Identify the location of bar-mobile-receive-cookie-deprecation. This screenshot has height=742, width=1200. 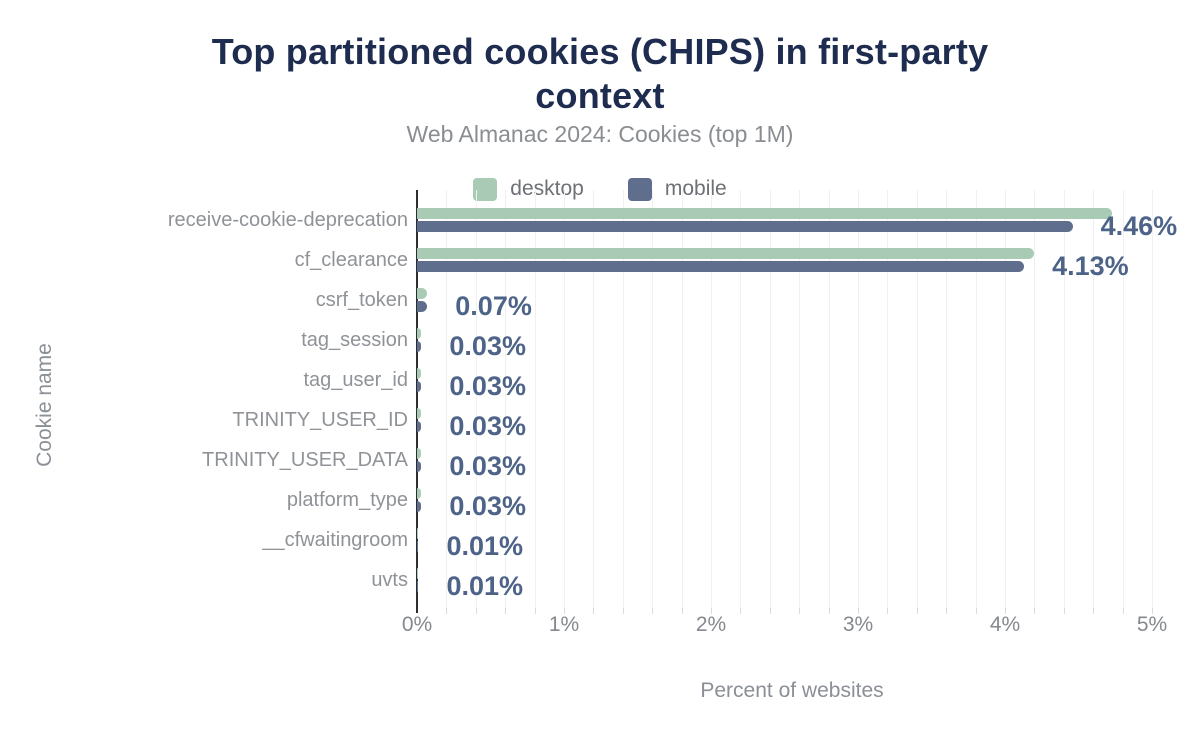
(745, 226).